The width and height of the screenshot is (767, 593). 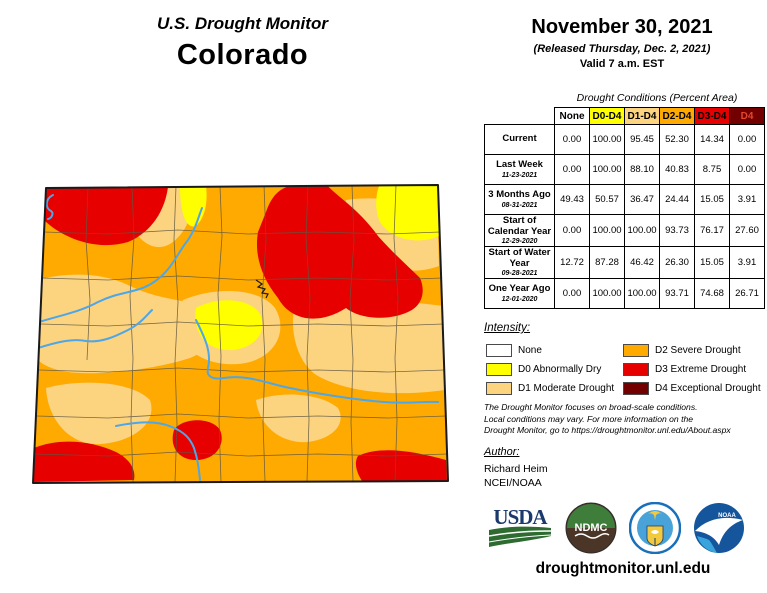 I want to click on author-name: Richard Heim, so click(x=516, y=469).